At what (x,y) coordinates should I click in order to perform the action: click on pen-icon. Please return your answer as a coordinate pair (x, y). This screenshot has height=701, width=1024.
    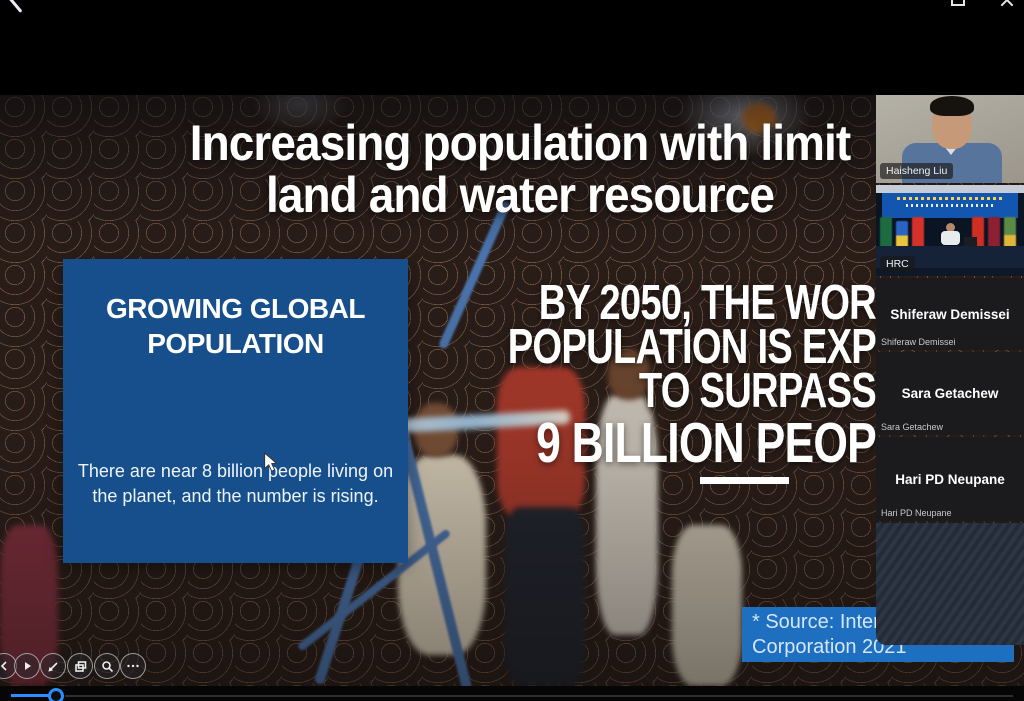
    Looking at the image, I should click on (52, 666).